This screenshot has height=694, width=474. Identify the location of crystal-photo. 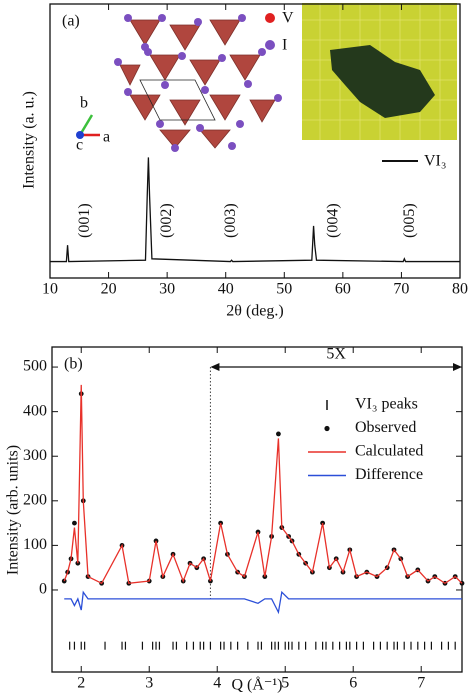
(379, 71).